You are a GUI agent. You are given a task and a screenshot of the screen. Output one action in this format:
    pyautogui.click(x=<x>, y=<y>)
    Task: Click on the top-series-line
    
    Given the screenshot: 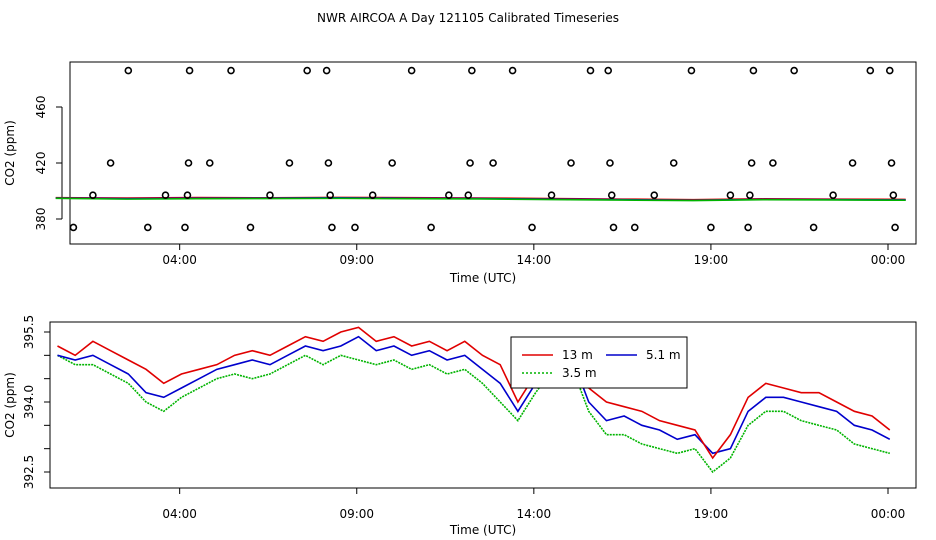 What is the action you would take?
    pyautogui.click(x=480, y=199)
    